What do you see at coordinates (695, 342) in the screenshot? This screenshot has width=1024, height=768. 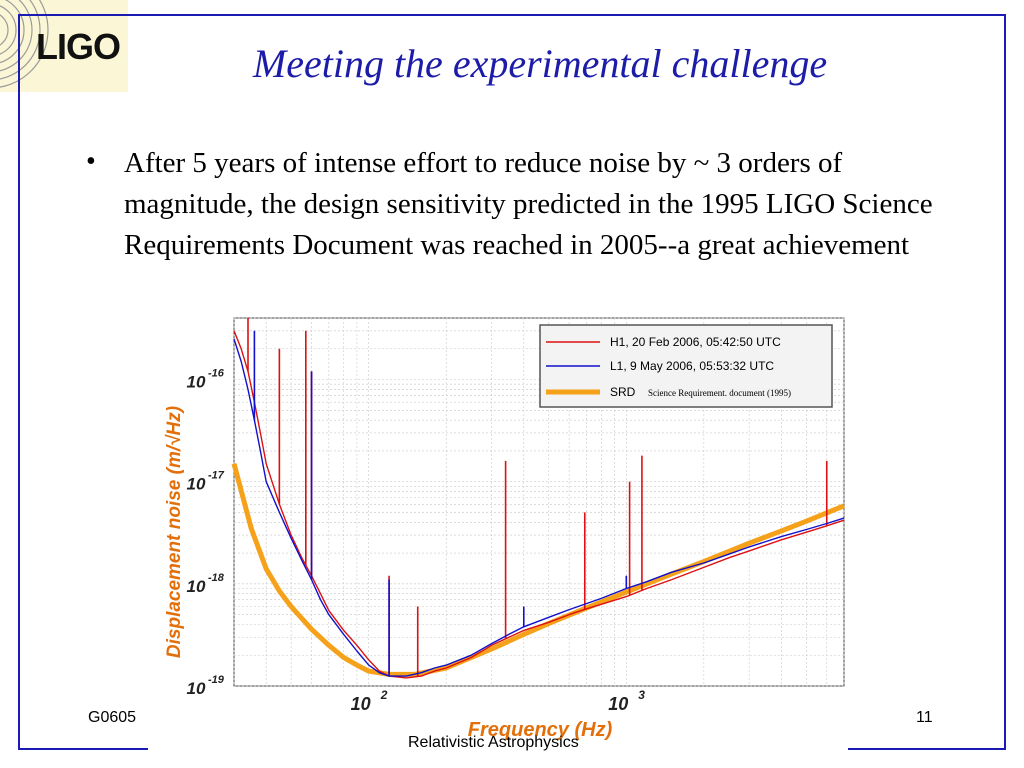 I see `legend-label-h1: H1, 20 Feb 2006, 05:42:50 UTC` at bounding box center [695, 342].